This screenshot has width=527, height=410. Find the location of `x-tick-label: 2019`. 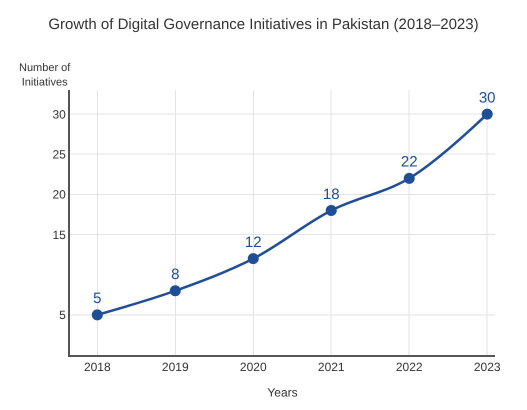

x-tick-label: 2019 is located at coordinates (175, 367).